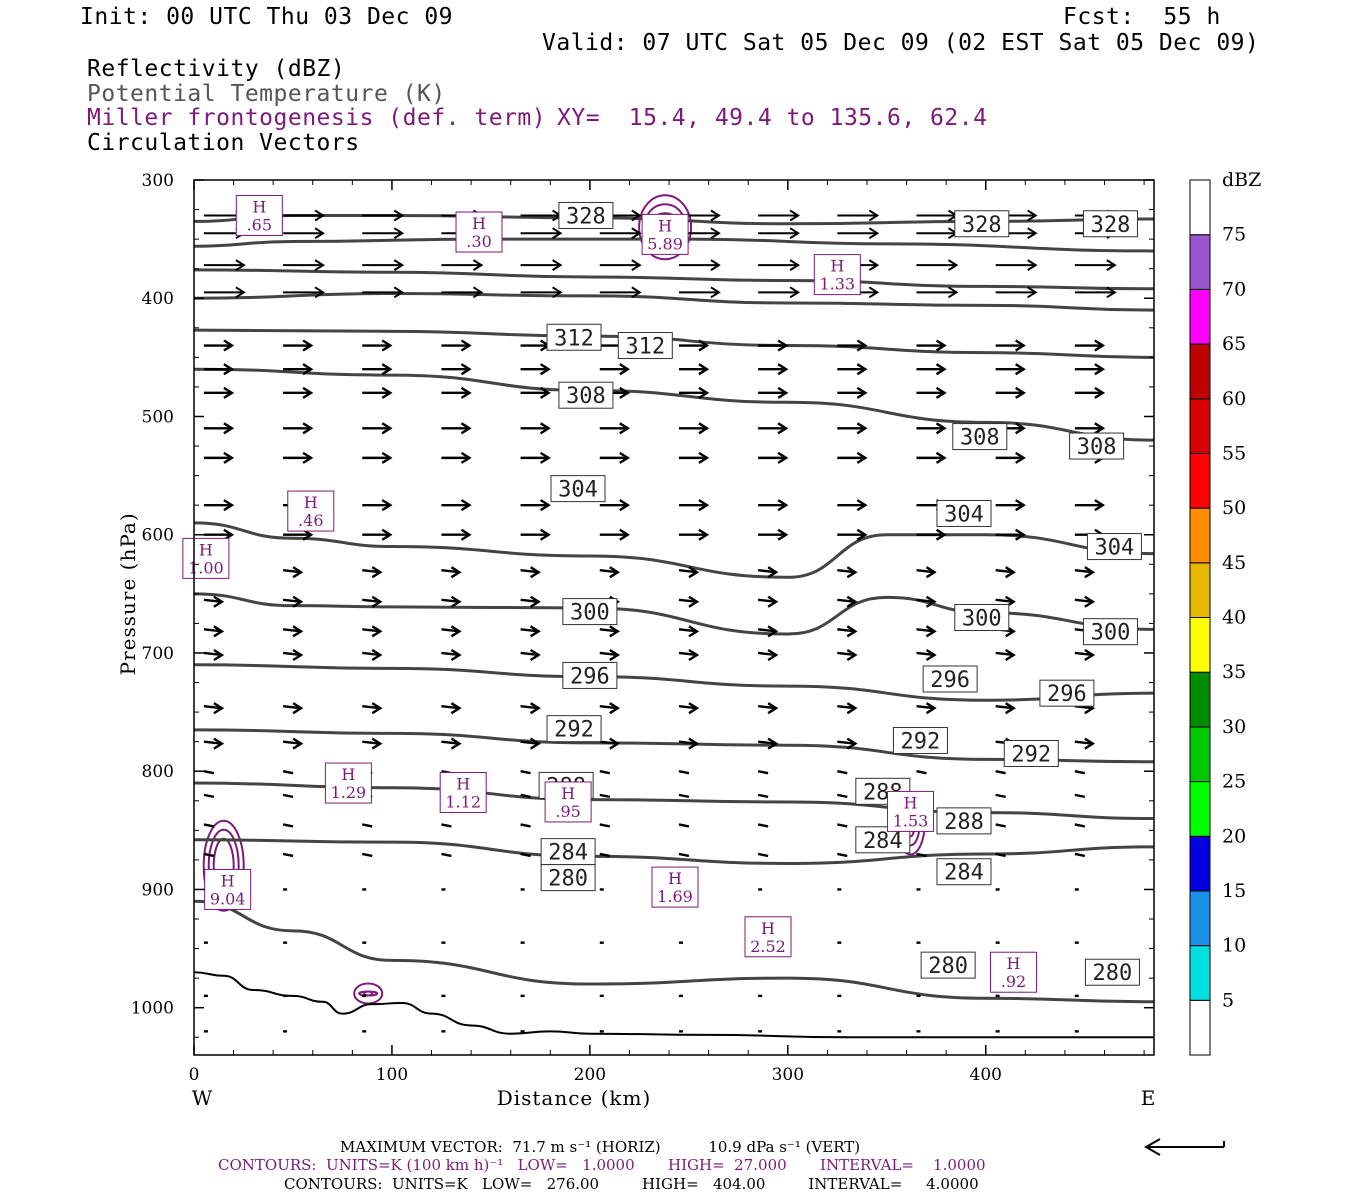  Describe the element at coordinates (574, 338) in the screenshot. I see `theta-label: 312` at that location.